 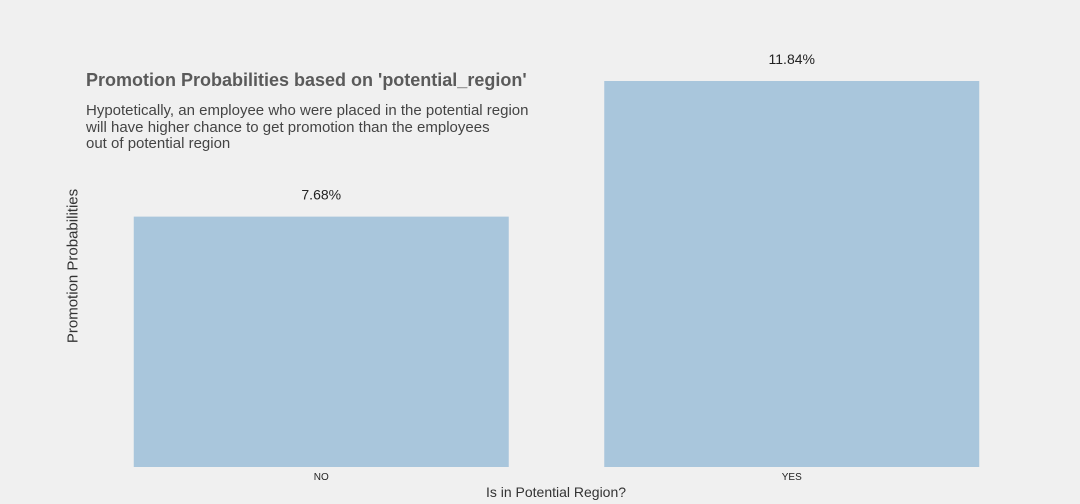 What do you see at coordinates (792, 59) in the screenshot?
I see `bar-value-label: 11.84%` at bounding box center [792, 59].